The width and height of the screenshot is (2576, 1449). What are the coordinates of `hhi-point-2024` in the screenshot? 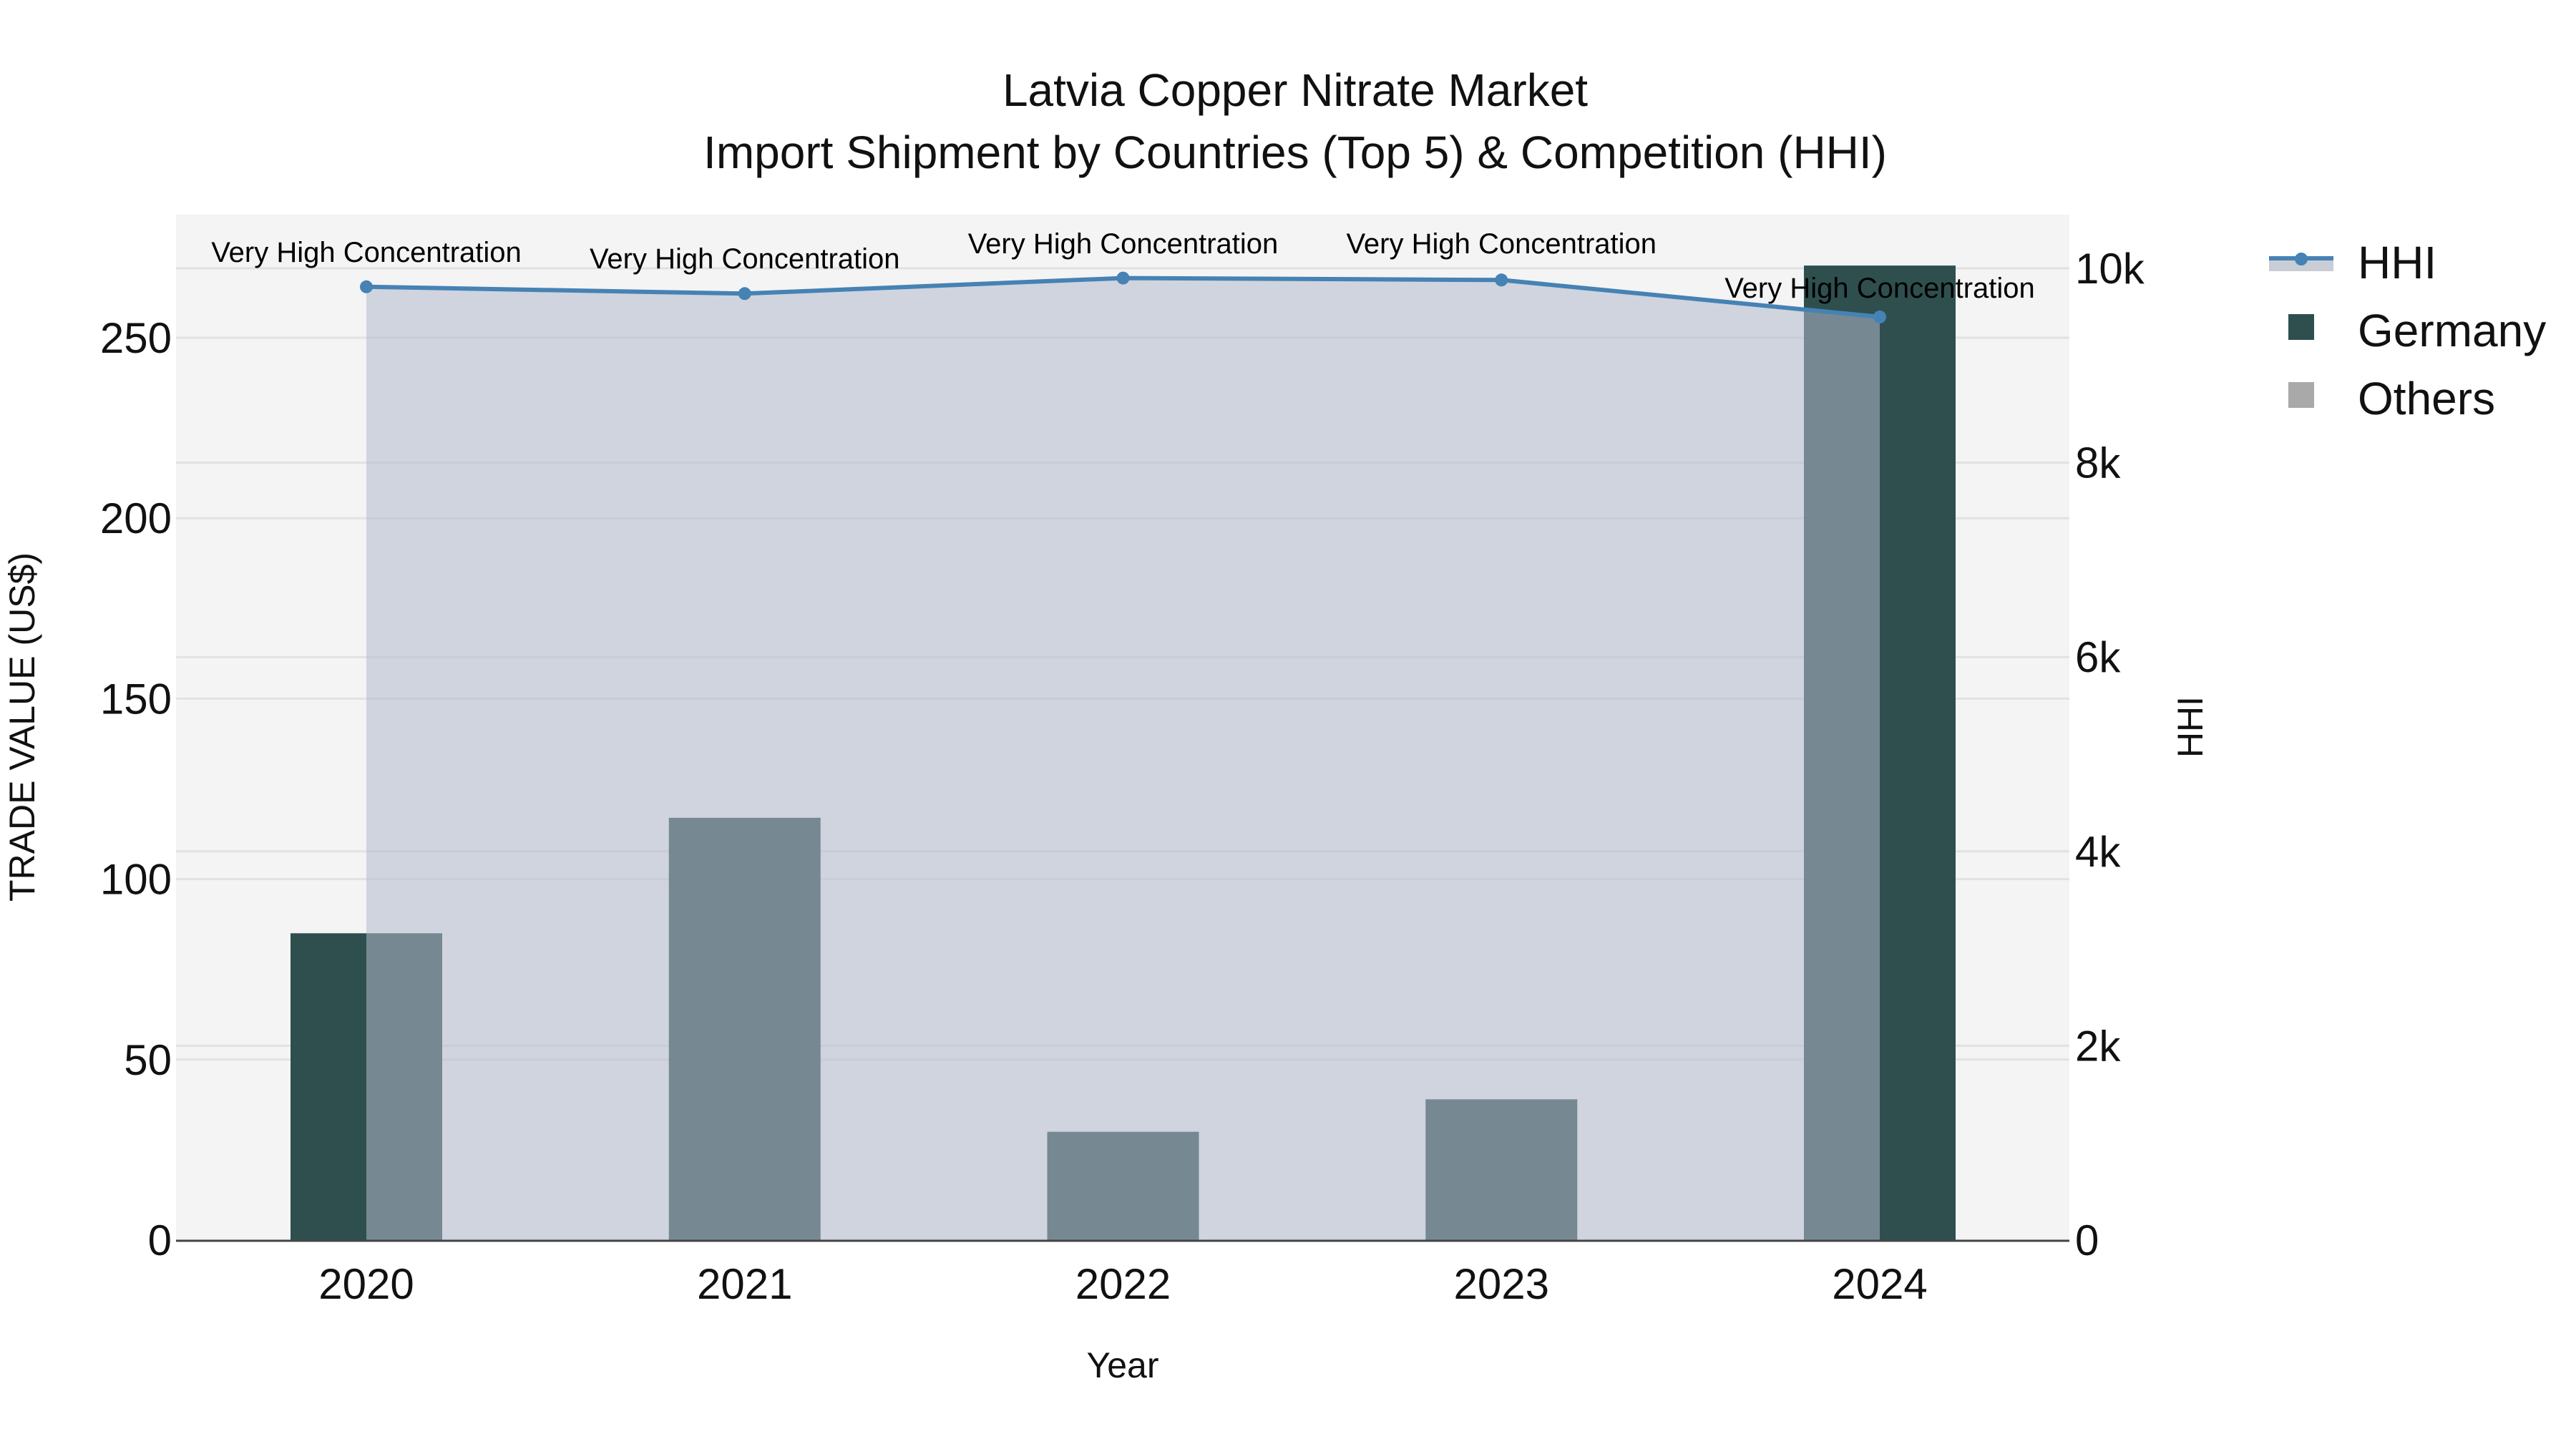 It's located at (1879, 316).